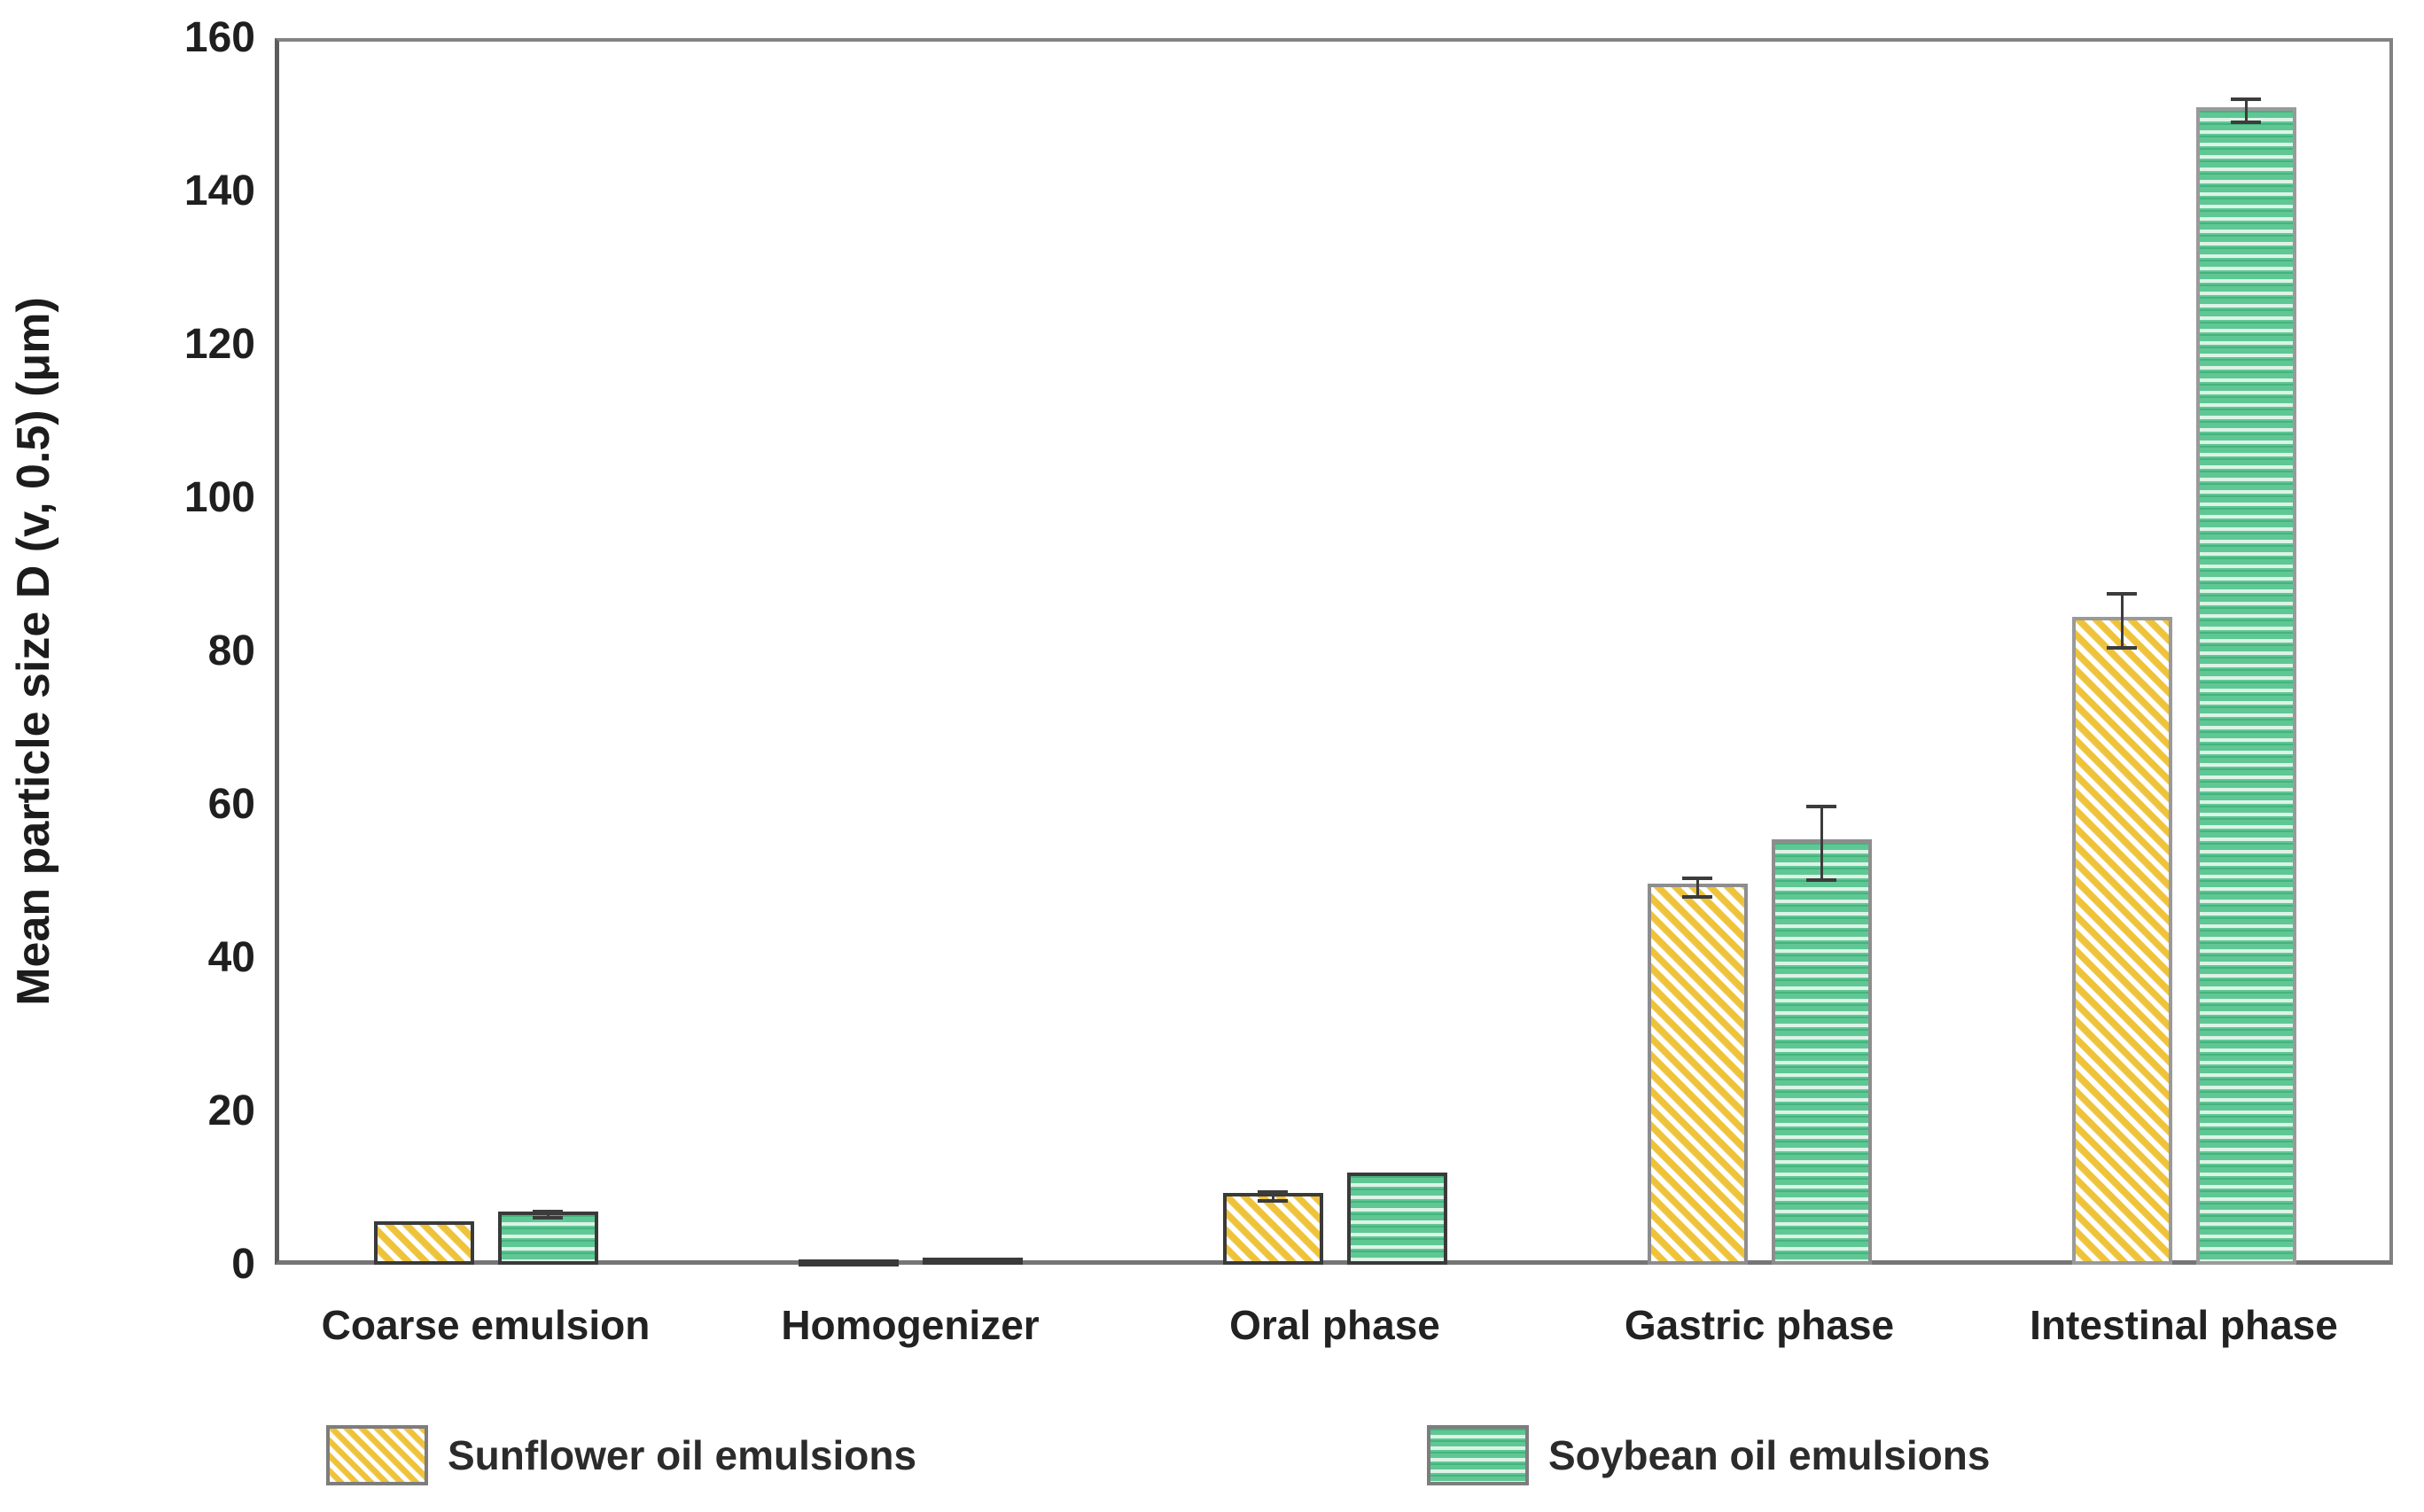 This screenshot has width=2424, height=1512. Describe the element at coordinates (1759, 1325) in the screenshot. I see `x-category-label: Gastric phase` at that location.